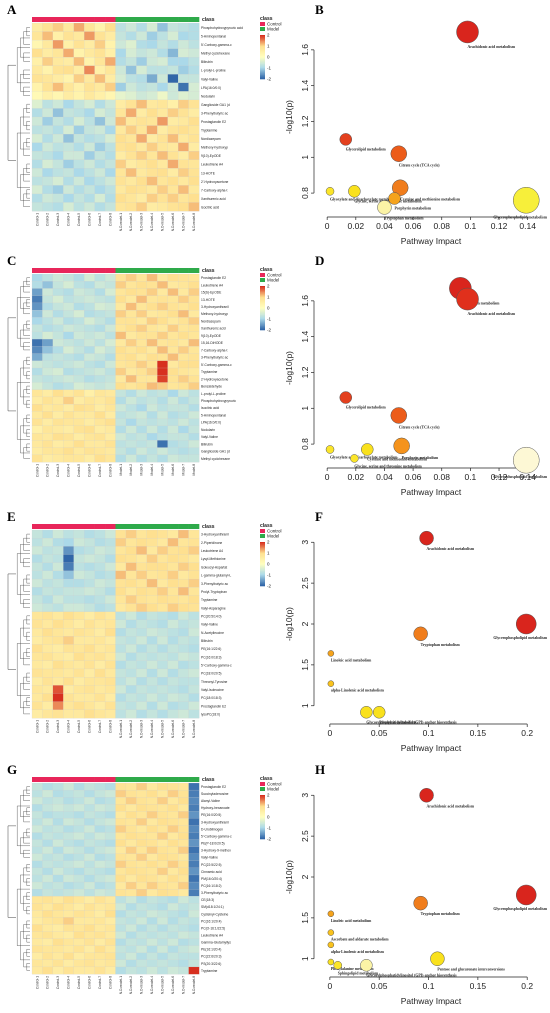 This screenshot has width=550, height=1013. I want to click on bubble-label: Glycine, serine and threonine metabolism, so click(388, 201).